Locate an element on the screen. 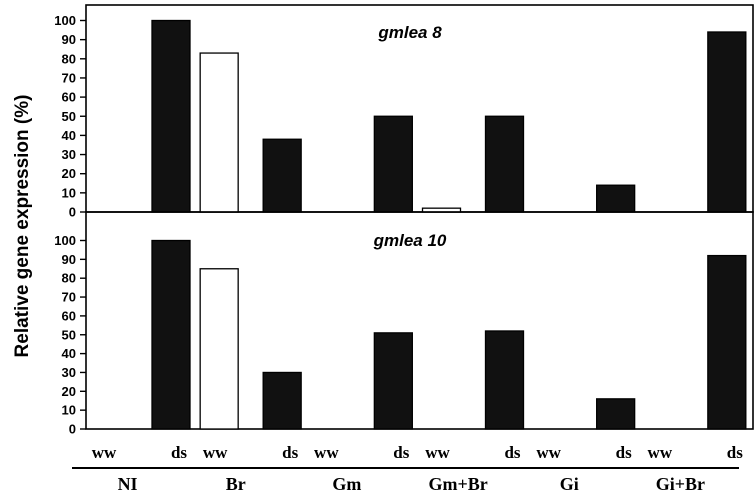 This screenshot has width=756, height=504. x-group-label: Gi is located at coordinates (569, 484).